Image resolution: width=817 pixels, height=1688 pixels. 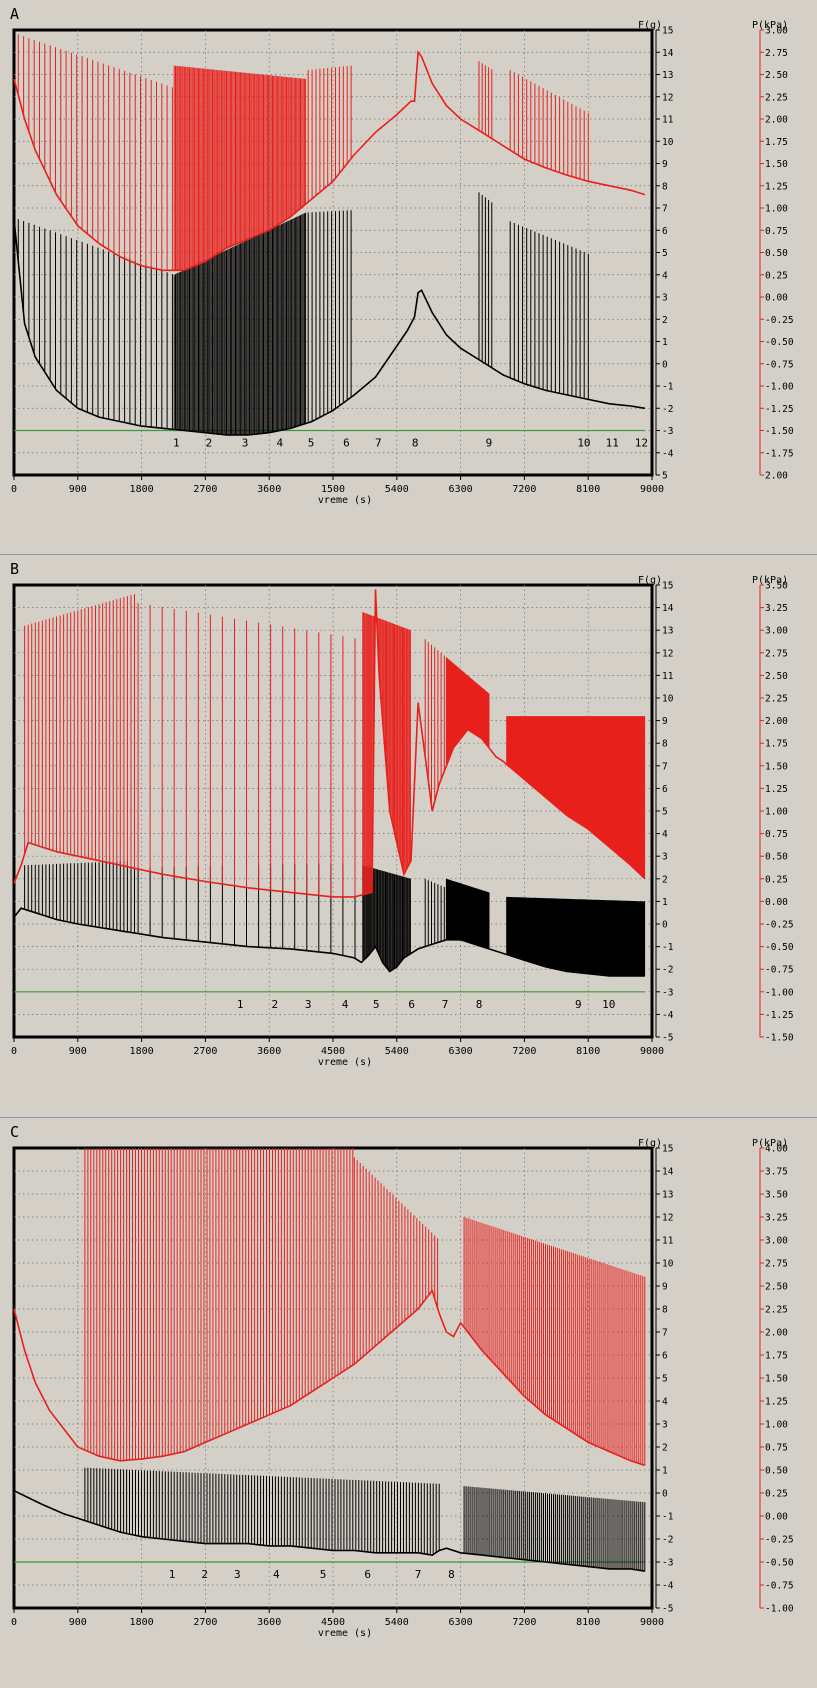 I want to click on pressure-tick-label: 1.00, so click(x=776, y=209).